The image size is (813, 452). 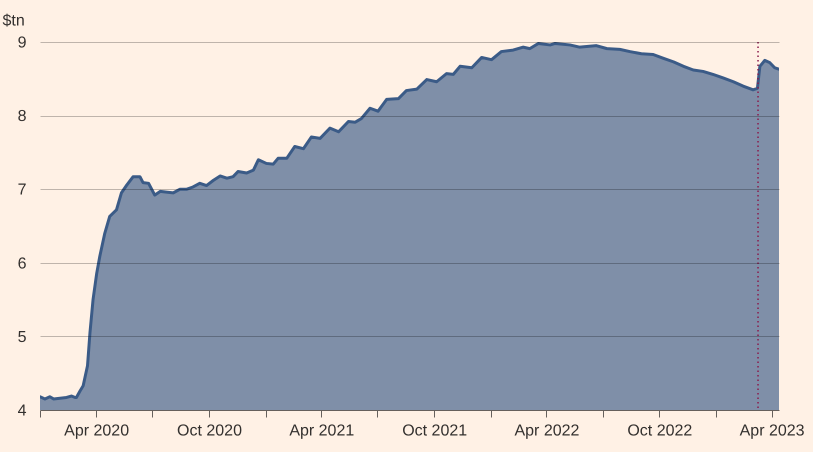 I want to click on y-tick-label: 5, so click(x=22, y=337).